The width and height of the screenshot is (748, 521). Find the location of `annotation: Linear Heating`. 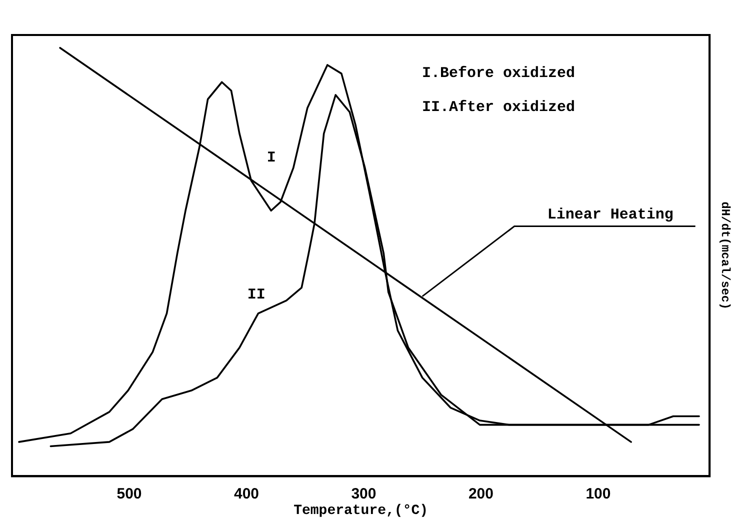

annotation: Linear Heating is located at coordinates (610, 215).